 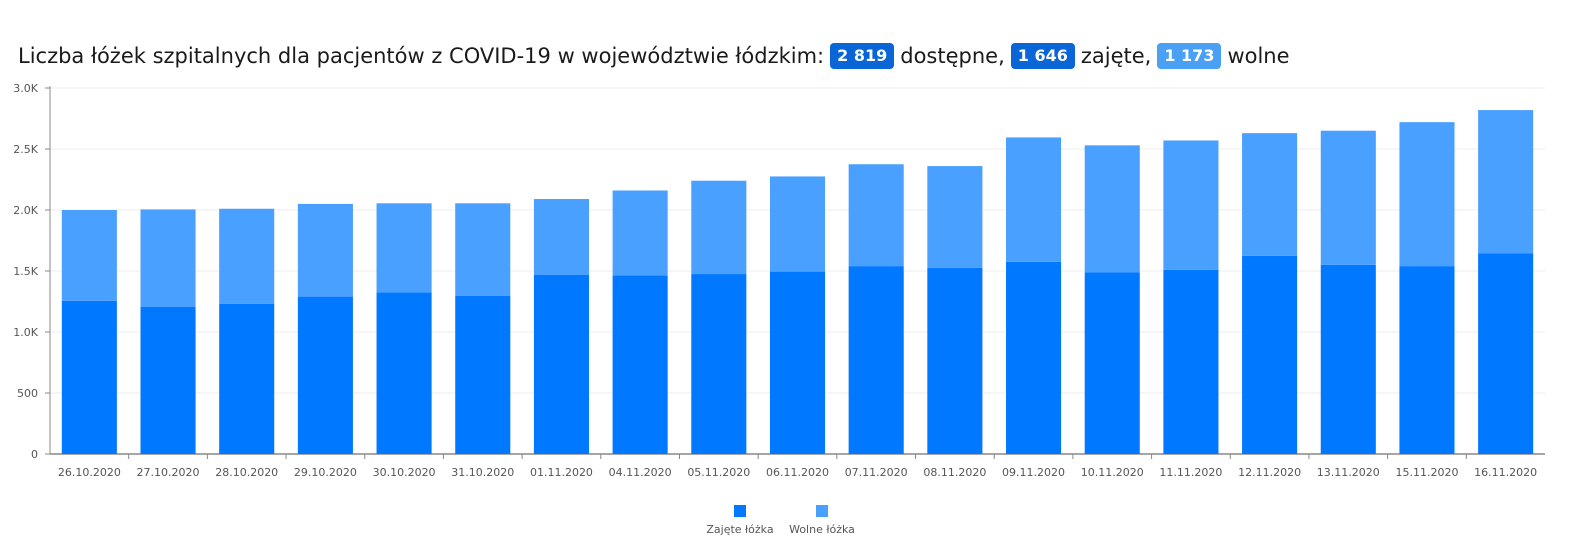 I want to click on x-tick-label: 30.10.2020, so click(x=404, y=472).